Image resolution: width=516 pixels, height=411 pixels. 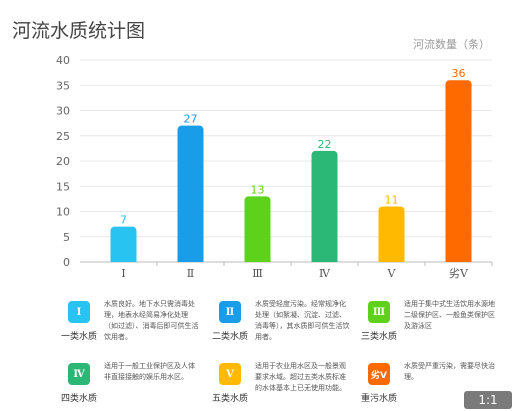 What do you see at coordinates (325, 144) in the screenshot?
I see `bar-value-label: 22` at bounding box center [325, 144].